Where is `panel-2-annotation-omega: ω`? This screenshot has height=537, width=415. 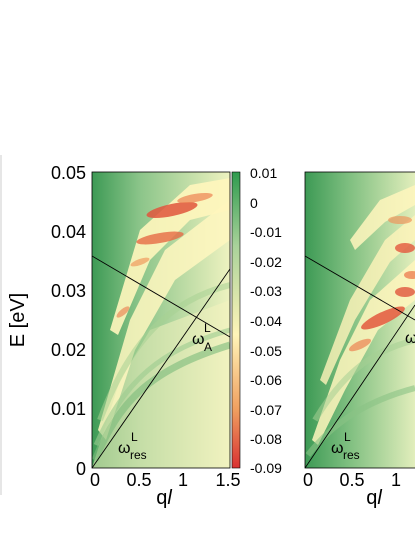 panel-2-annotation-omega: ω is located at coordinates (410, 338).